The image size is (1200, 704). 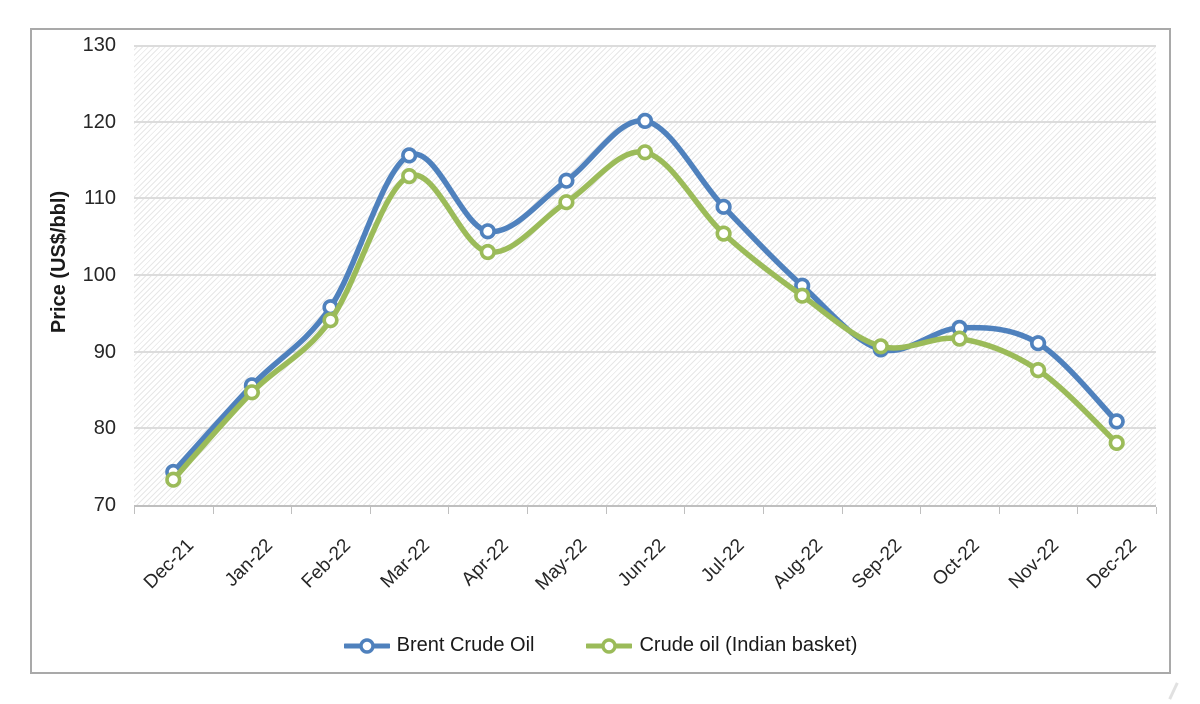 I want to click on legend-label: Brent Crude Oil, so click(x=465, y=645).